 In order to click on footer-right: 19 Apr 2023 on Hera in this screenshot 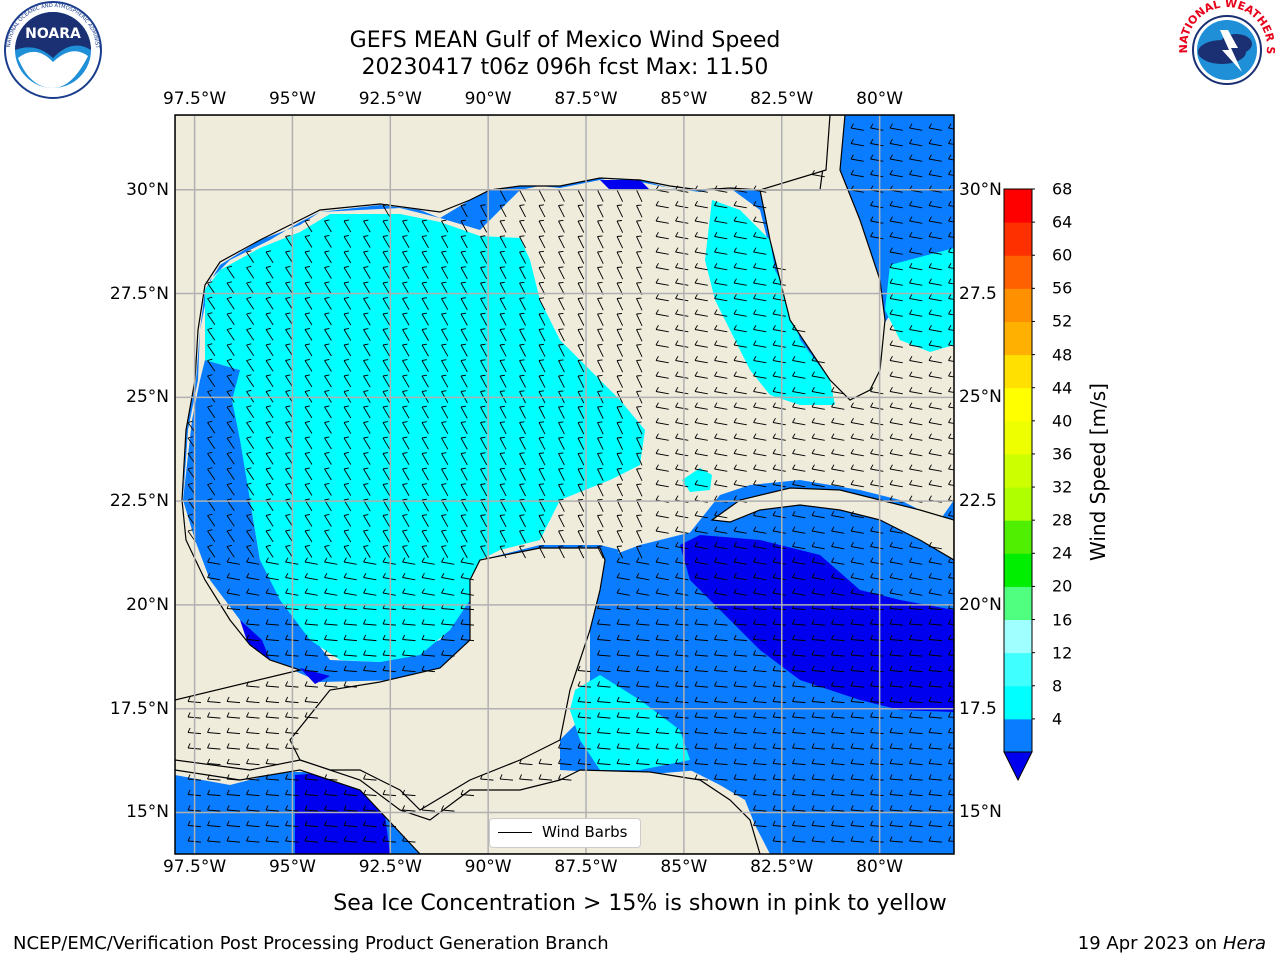, I will do `click(1172, 943)`.